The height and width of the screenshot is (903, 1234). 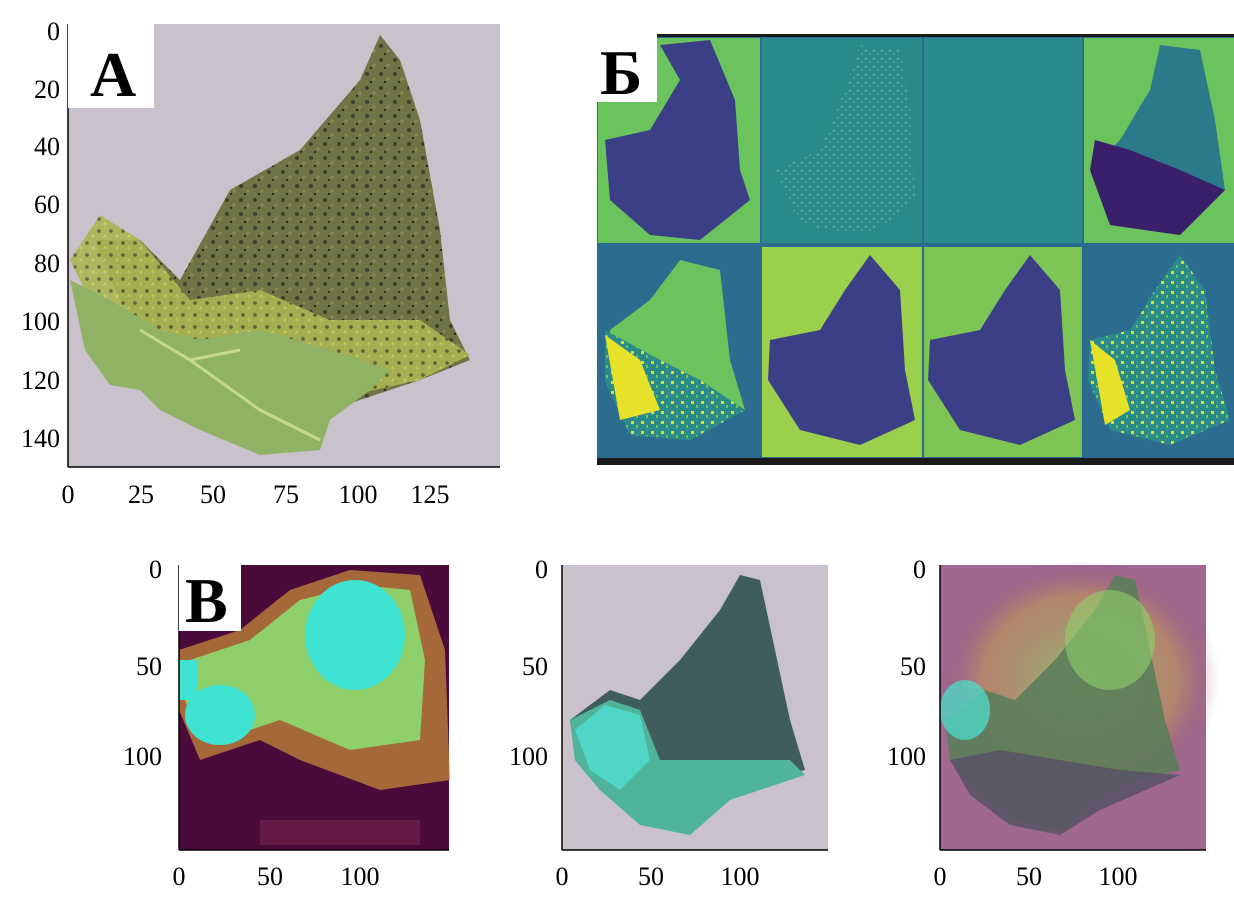 I want to click on panel-b-label: Б, so click(x=621, y=72).